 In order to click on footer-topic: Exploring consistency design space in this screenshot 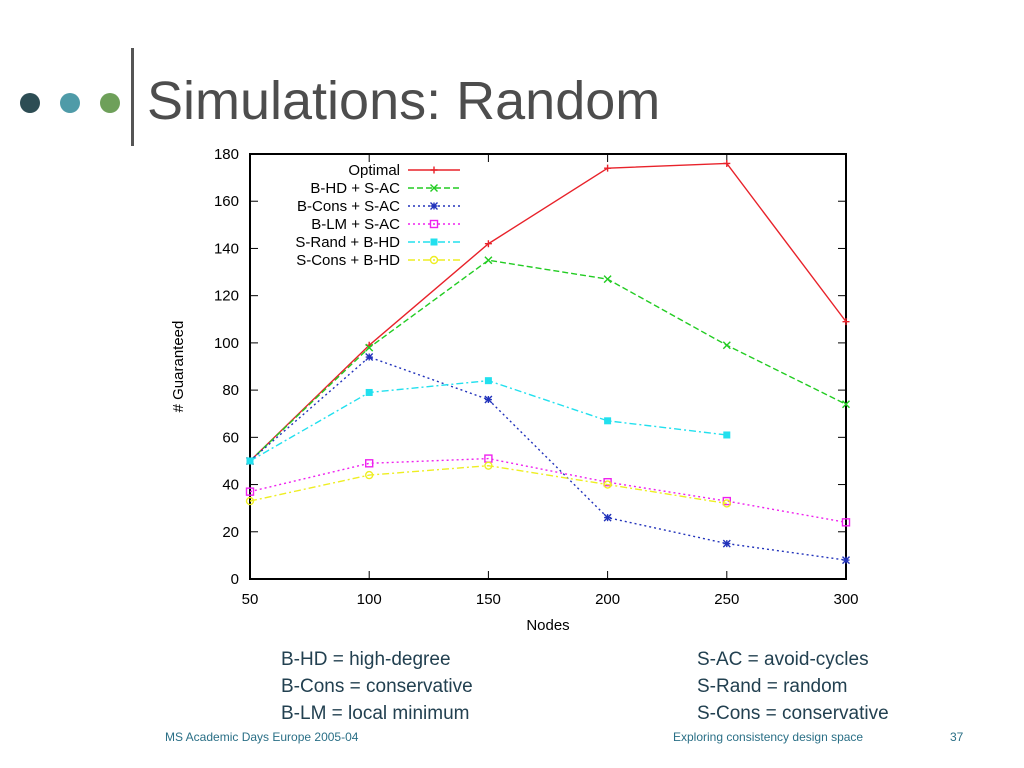, I will do `click(768, 737)`.